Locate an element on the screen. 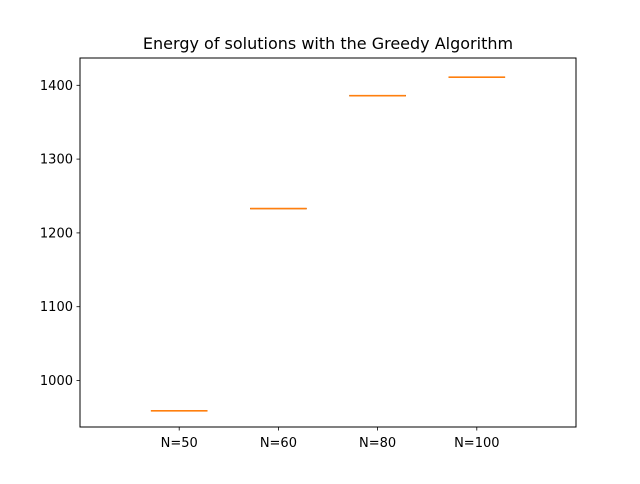 This screenshot has height=484, width=640. y-tick-label: 1000 is located at coordinates (56, 381).